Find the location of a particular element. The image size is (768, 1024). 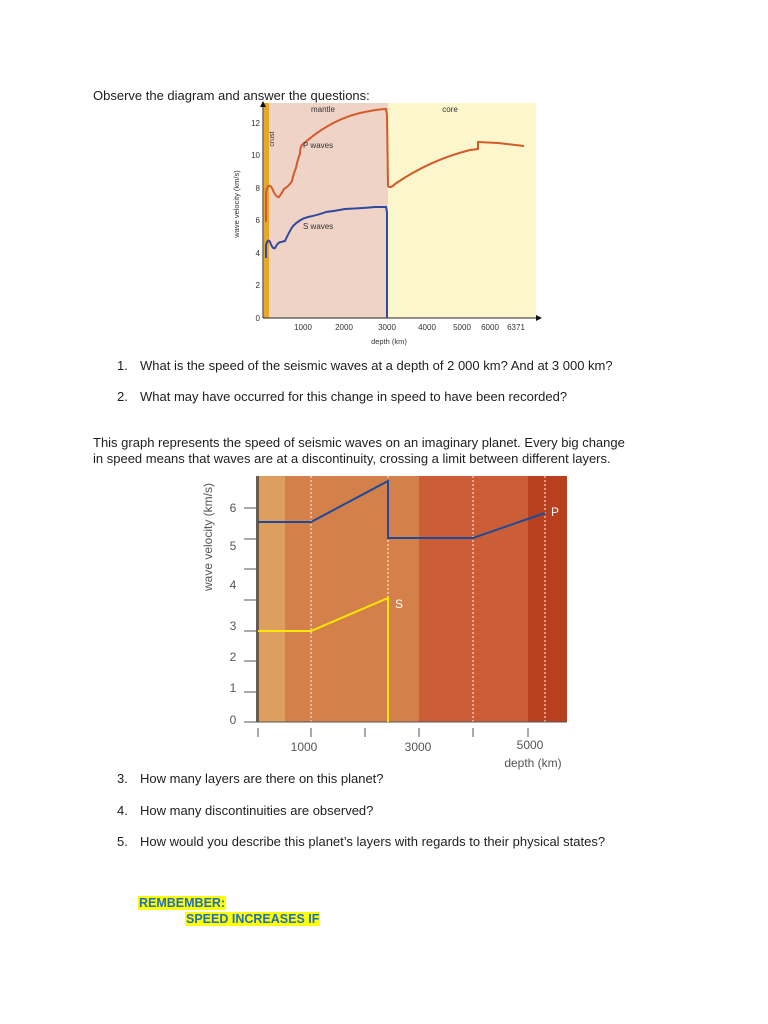

p-waves-line is located at coordinates (395, 164).